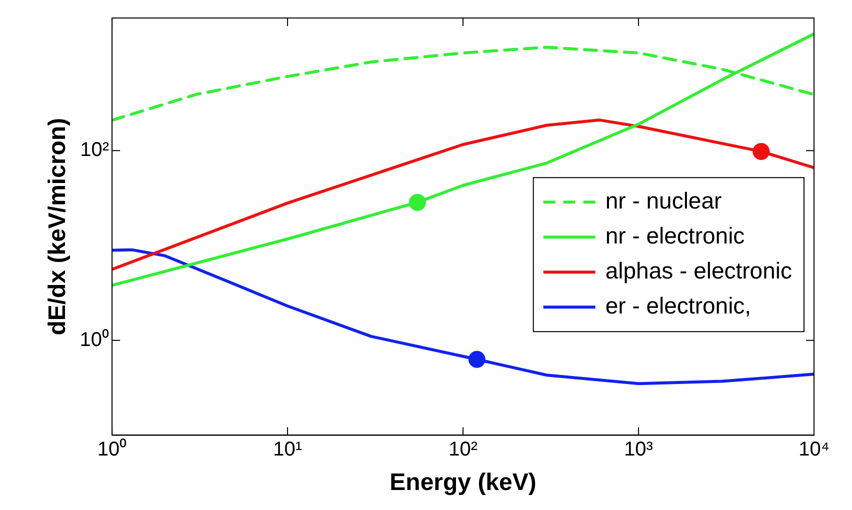 This screenshot has height=510, width=852. What do you see at coordinates (112, 449) in the screenshot?
I see `x-tick-label: 10⁰` at bounding box center [112, 449].